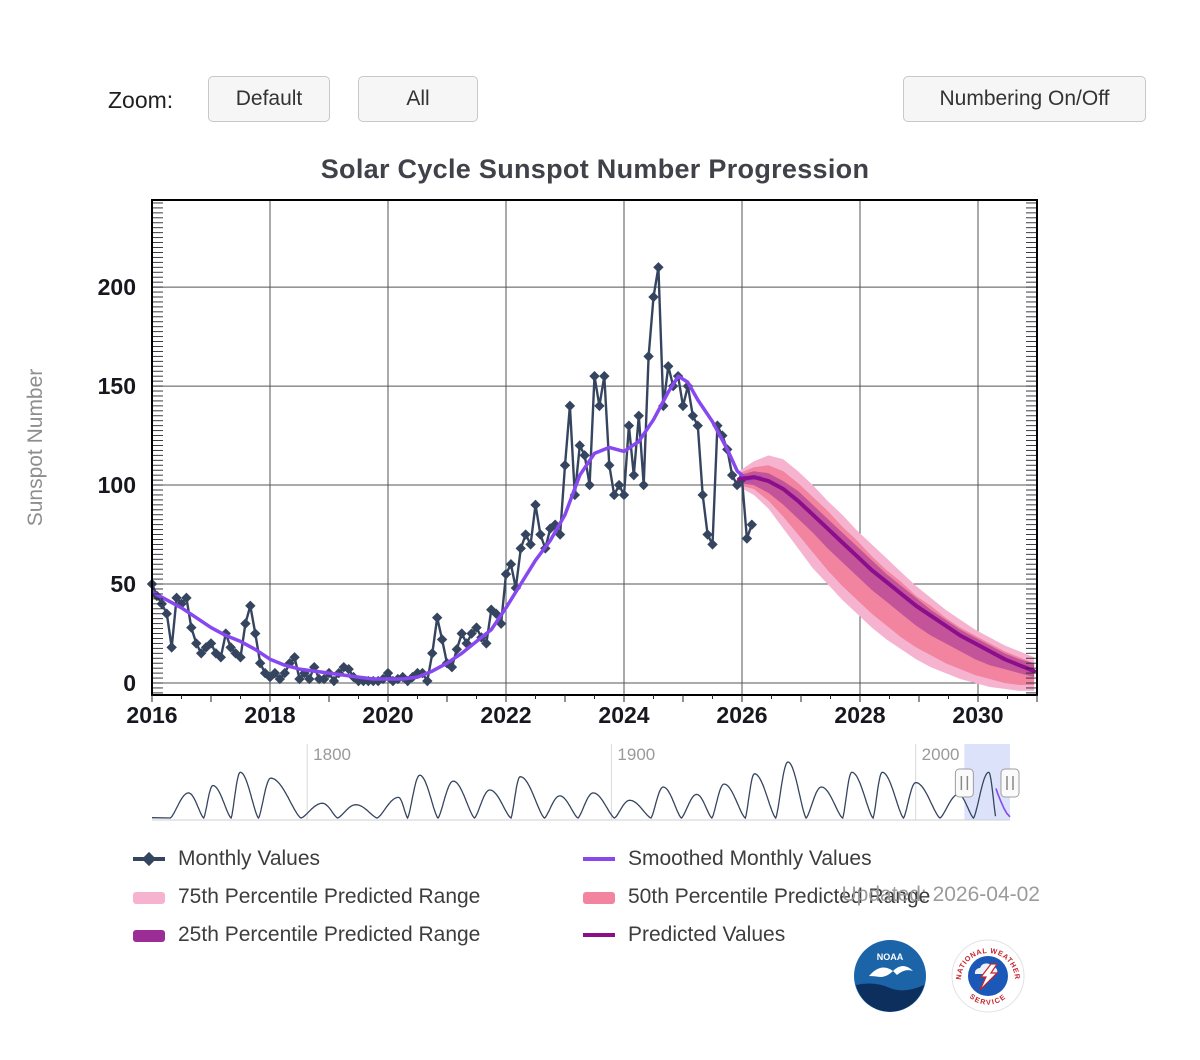 The height and width of the screenshot is (1060, 1200). I want to click on noaa-gull-right-wing, so click(903, 970).